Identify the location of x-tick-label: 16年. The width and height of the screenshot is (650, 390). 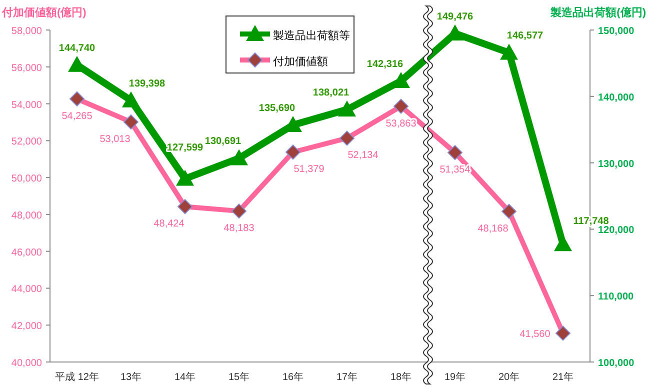
(293, 377).